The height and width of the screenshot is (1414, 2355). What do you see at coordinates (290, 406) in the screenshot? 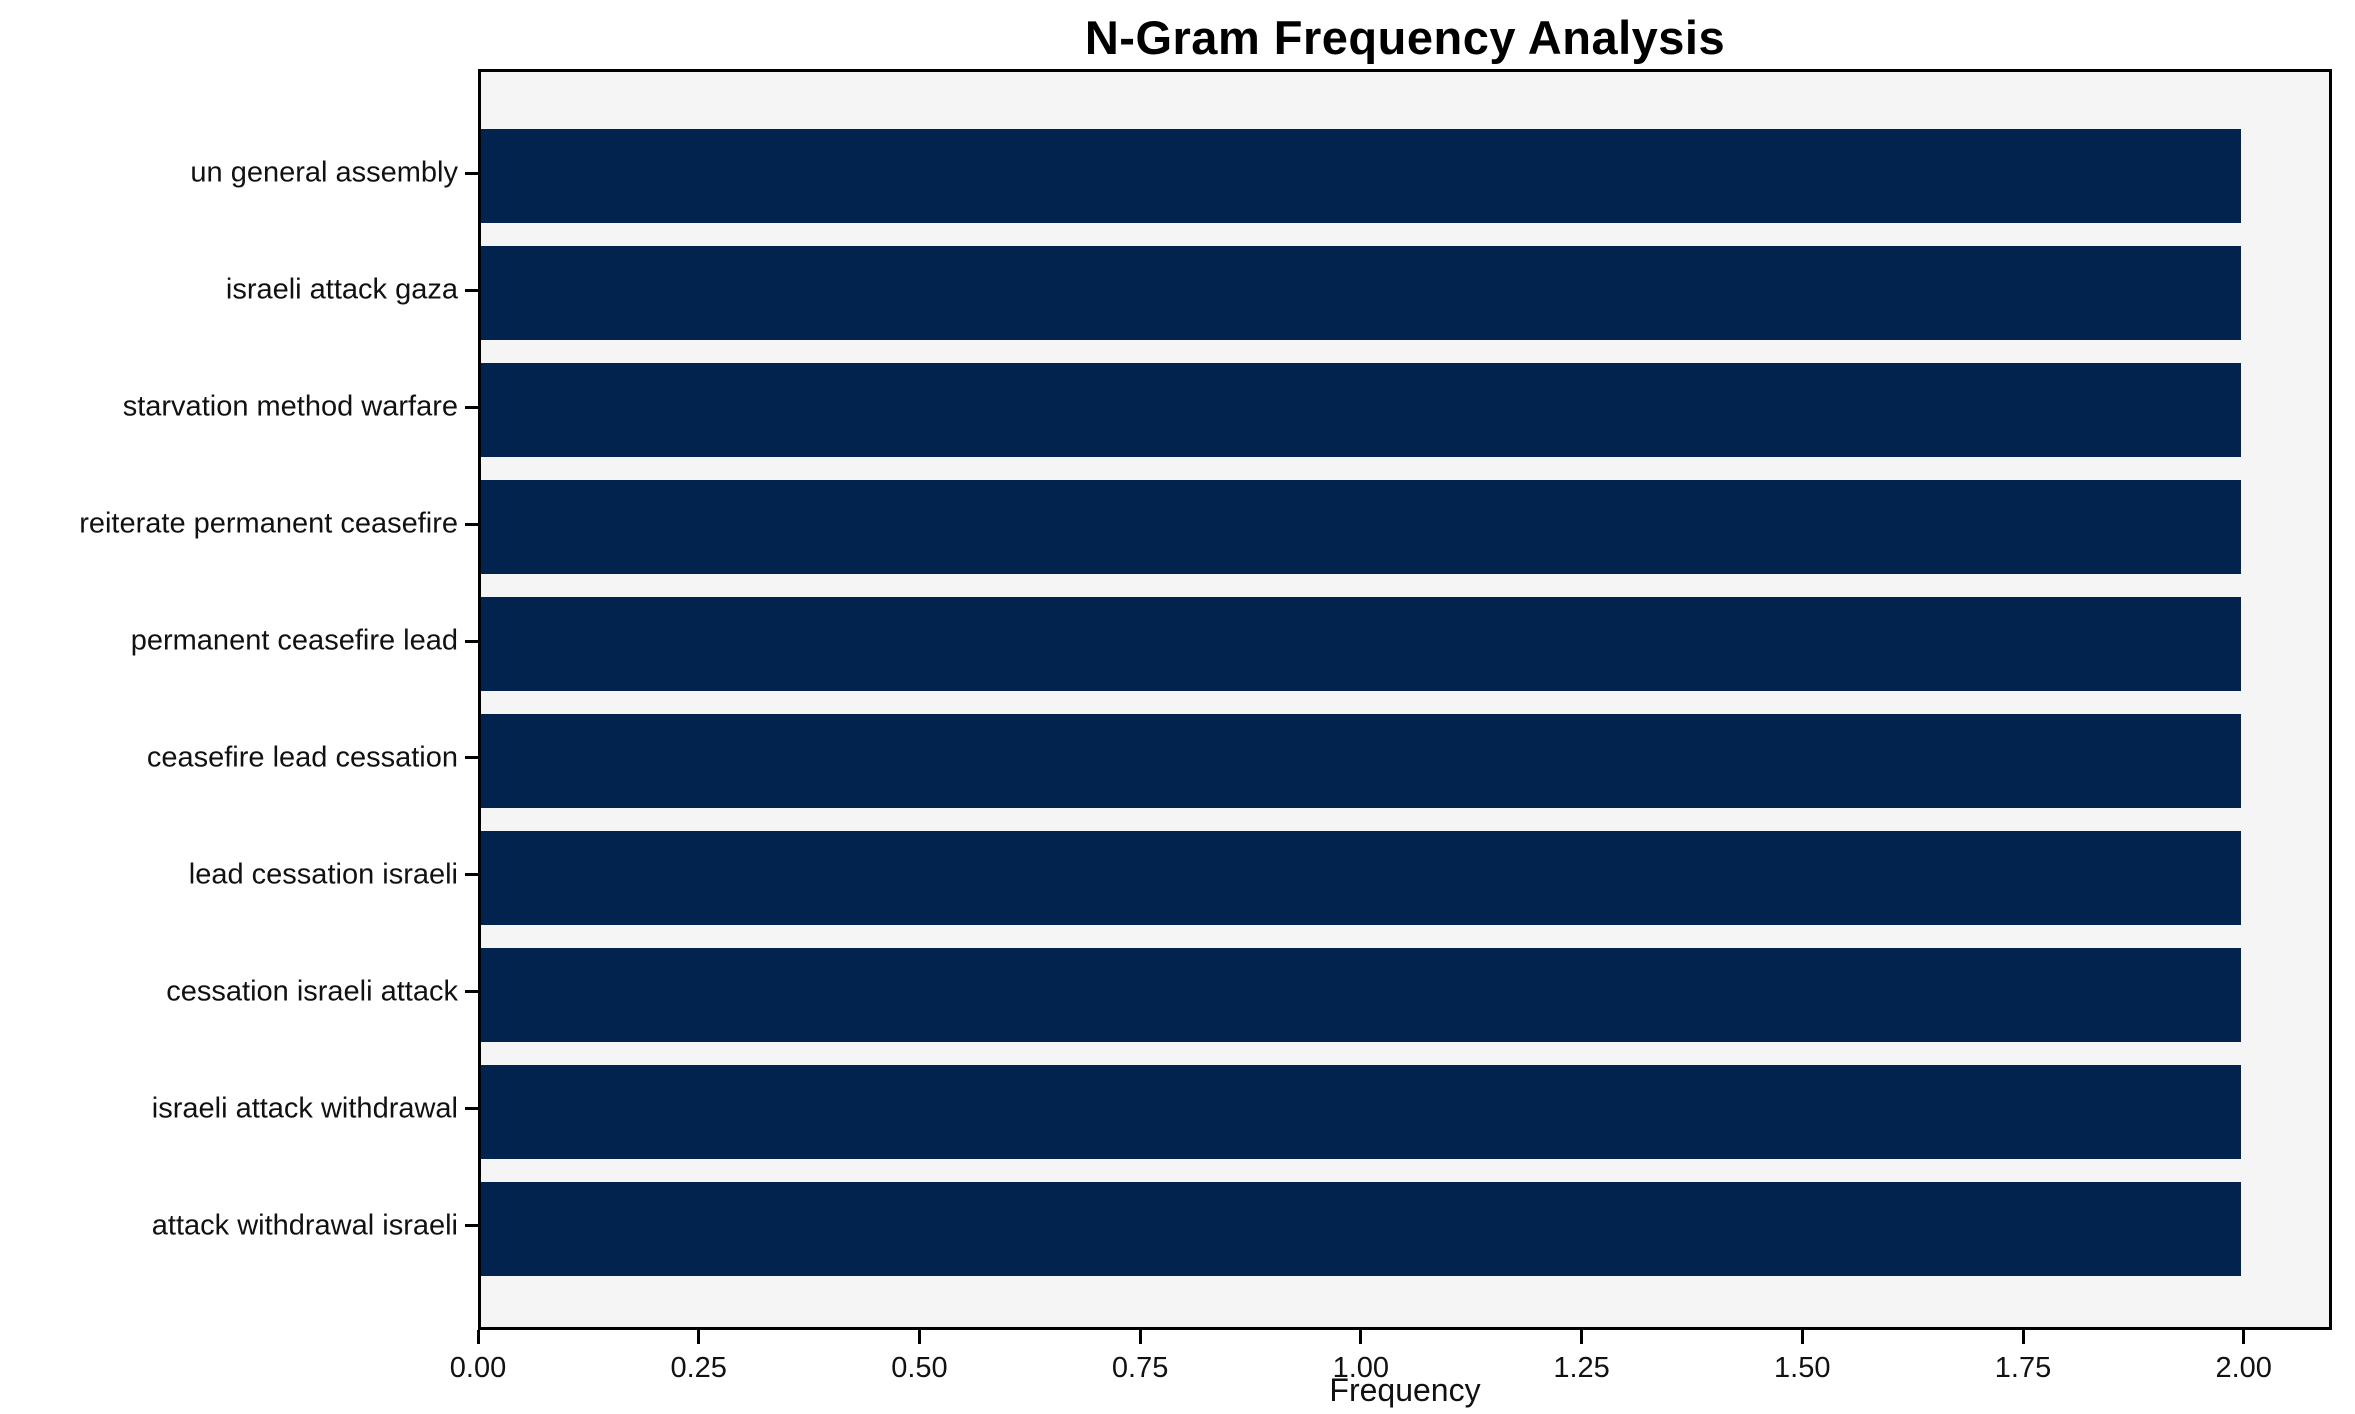
I see `y-tick-label: starvation method warfare` at bounding box center [290, 406].